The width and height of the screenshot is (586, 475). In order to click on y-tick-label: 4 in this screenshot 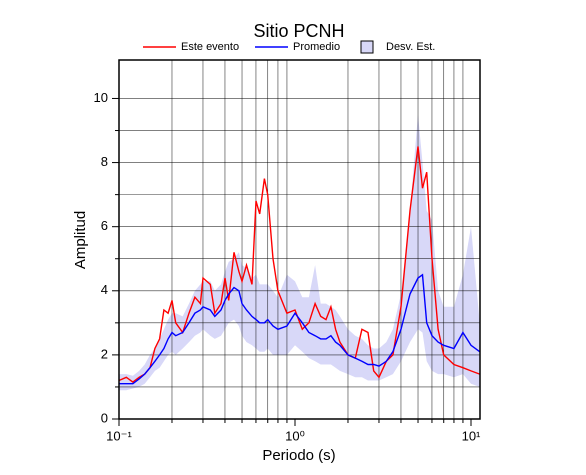, I will do `click(104, 289)`.